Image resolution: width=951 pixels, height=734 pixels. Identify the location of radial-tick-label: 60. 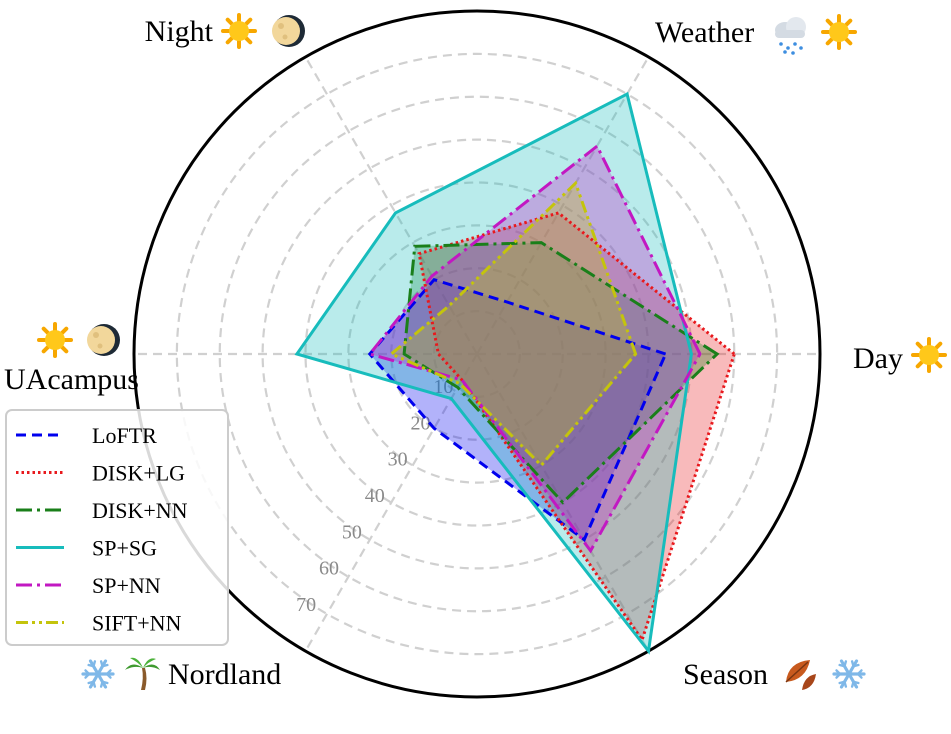
(329, 569).